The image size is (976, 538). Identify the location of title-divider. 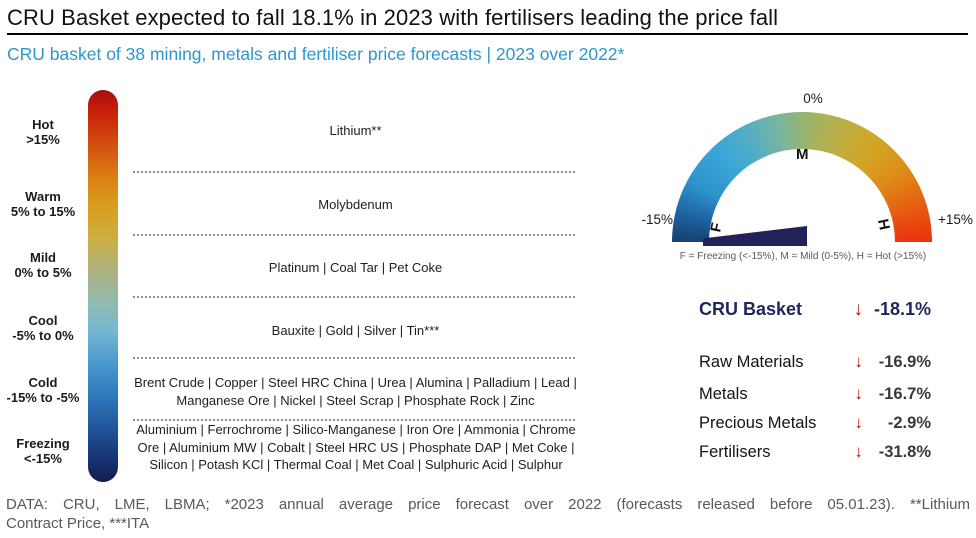
(487, 34).